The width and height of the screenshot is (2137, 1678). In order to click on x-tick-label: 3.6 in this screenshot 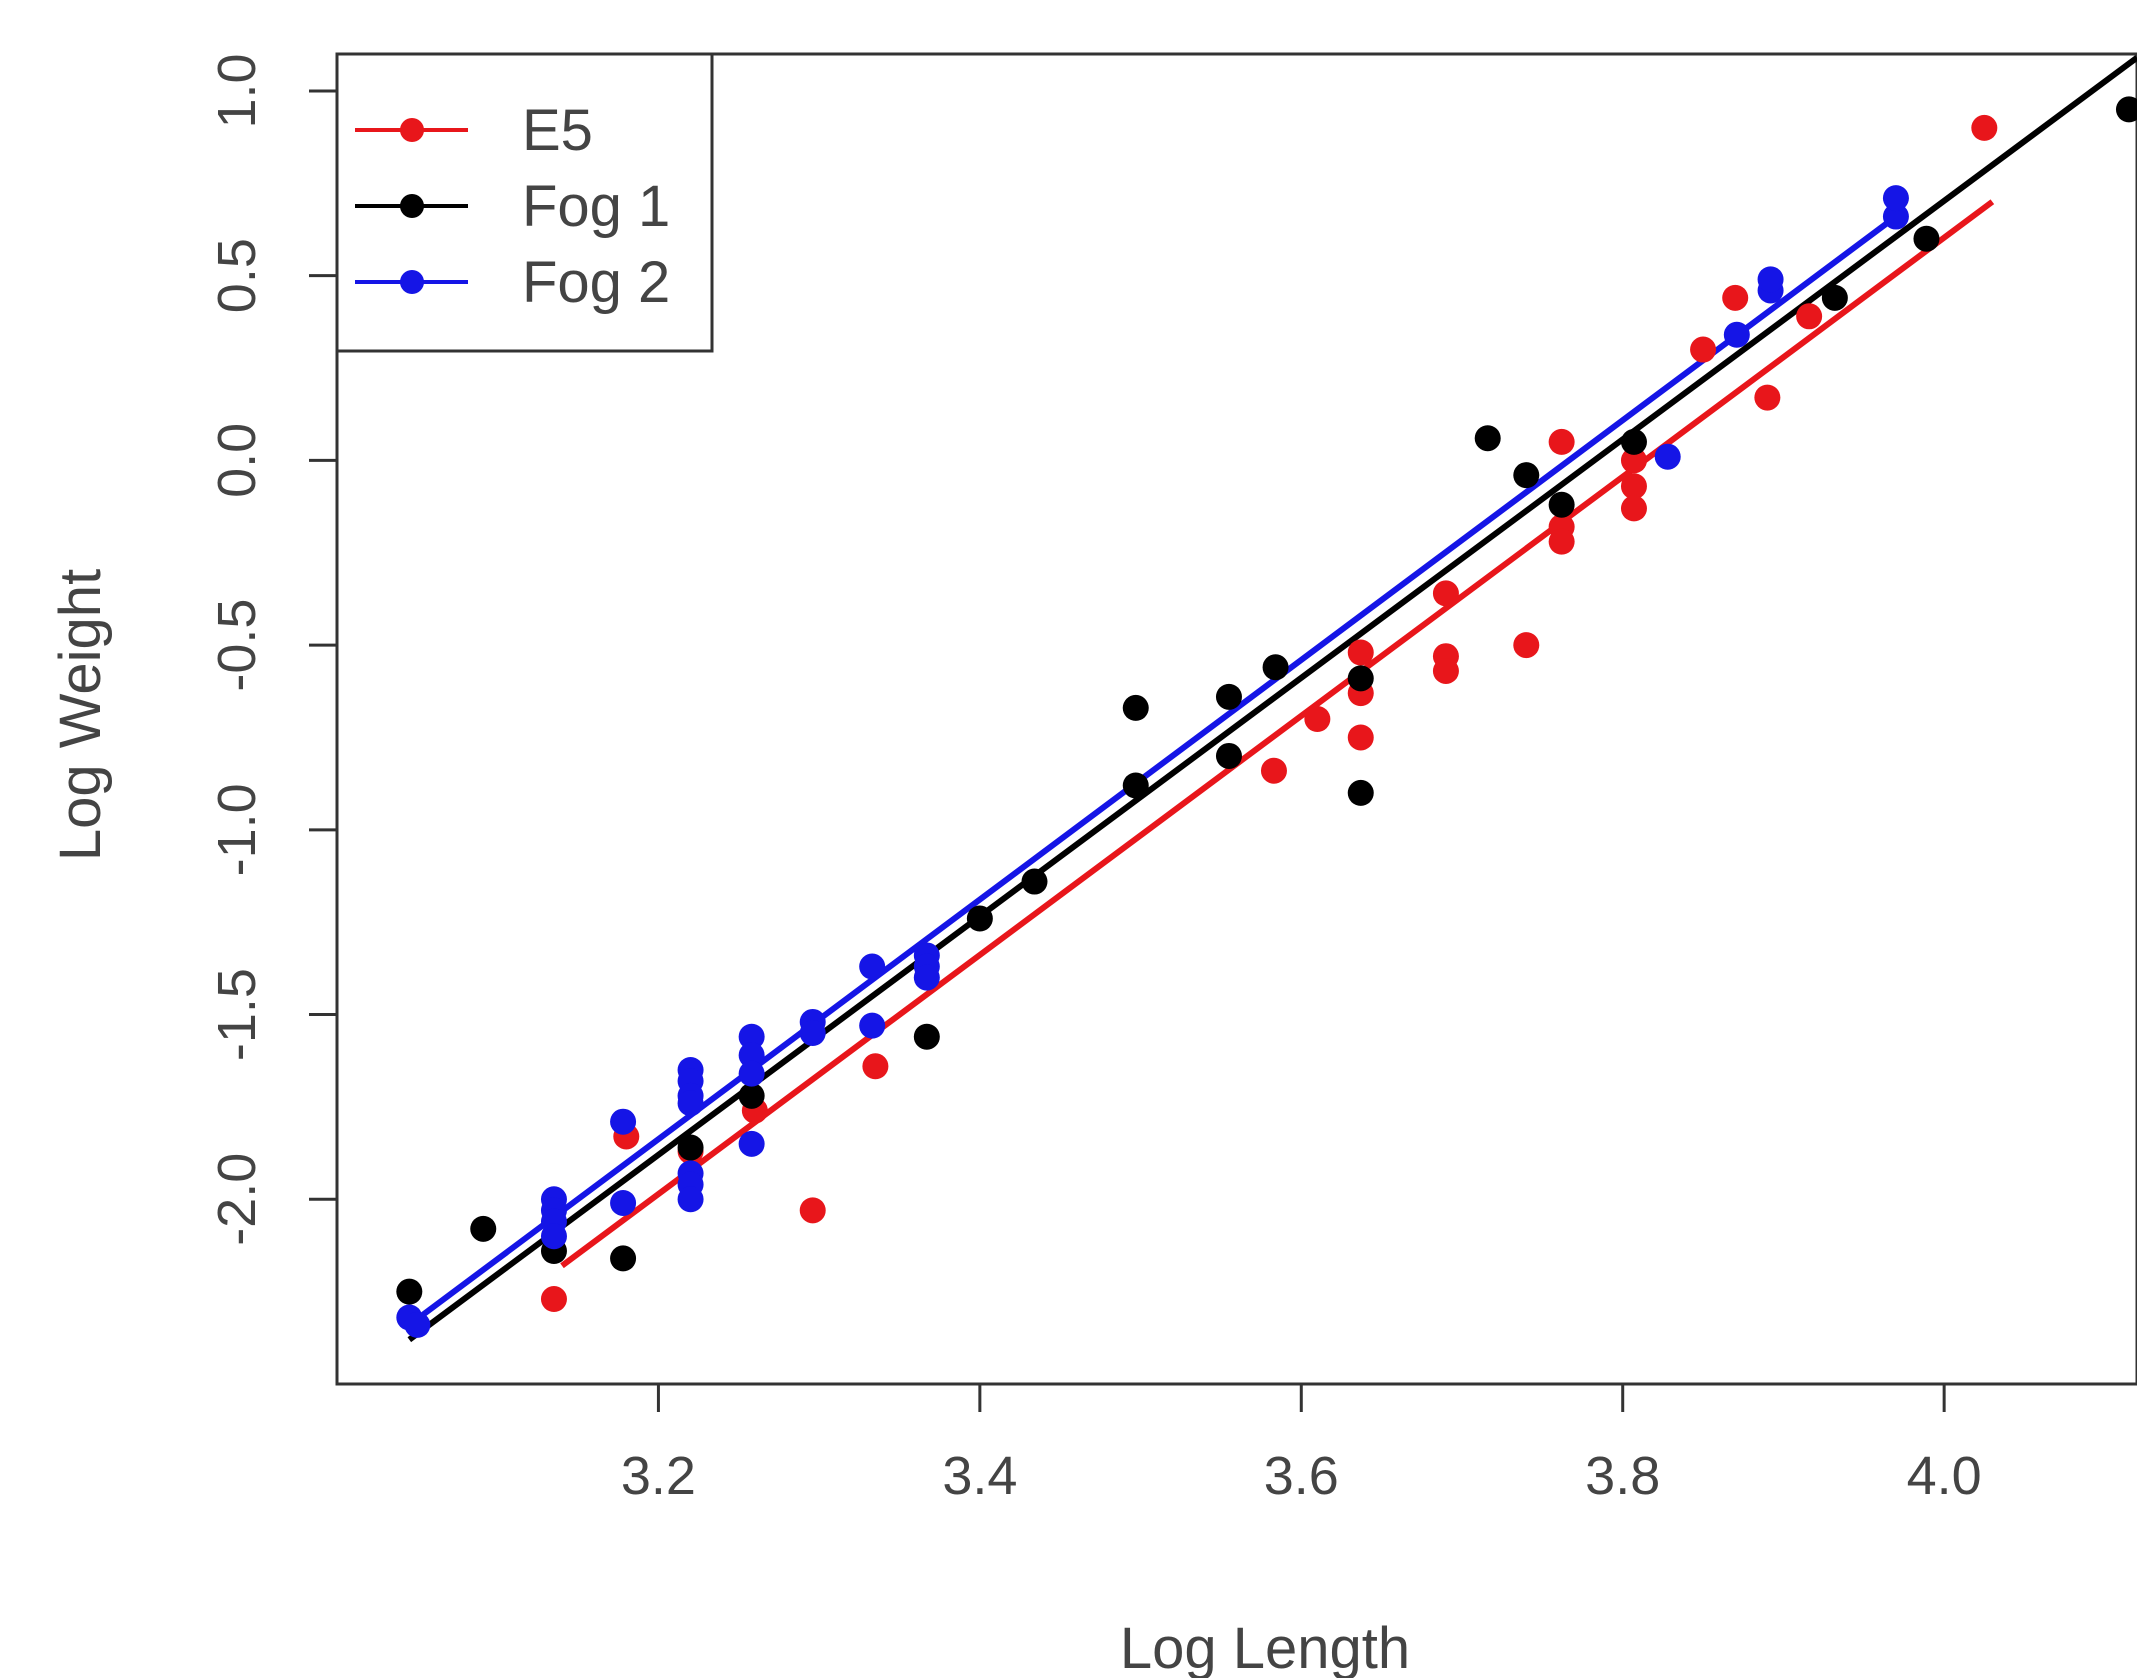, I will do `click(1301, 1476)`.